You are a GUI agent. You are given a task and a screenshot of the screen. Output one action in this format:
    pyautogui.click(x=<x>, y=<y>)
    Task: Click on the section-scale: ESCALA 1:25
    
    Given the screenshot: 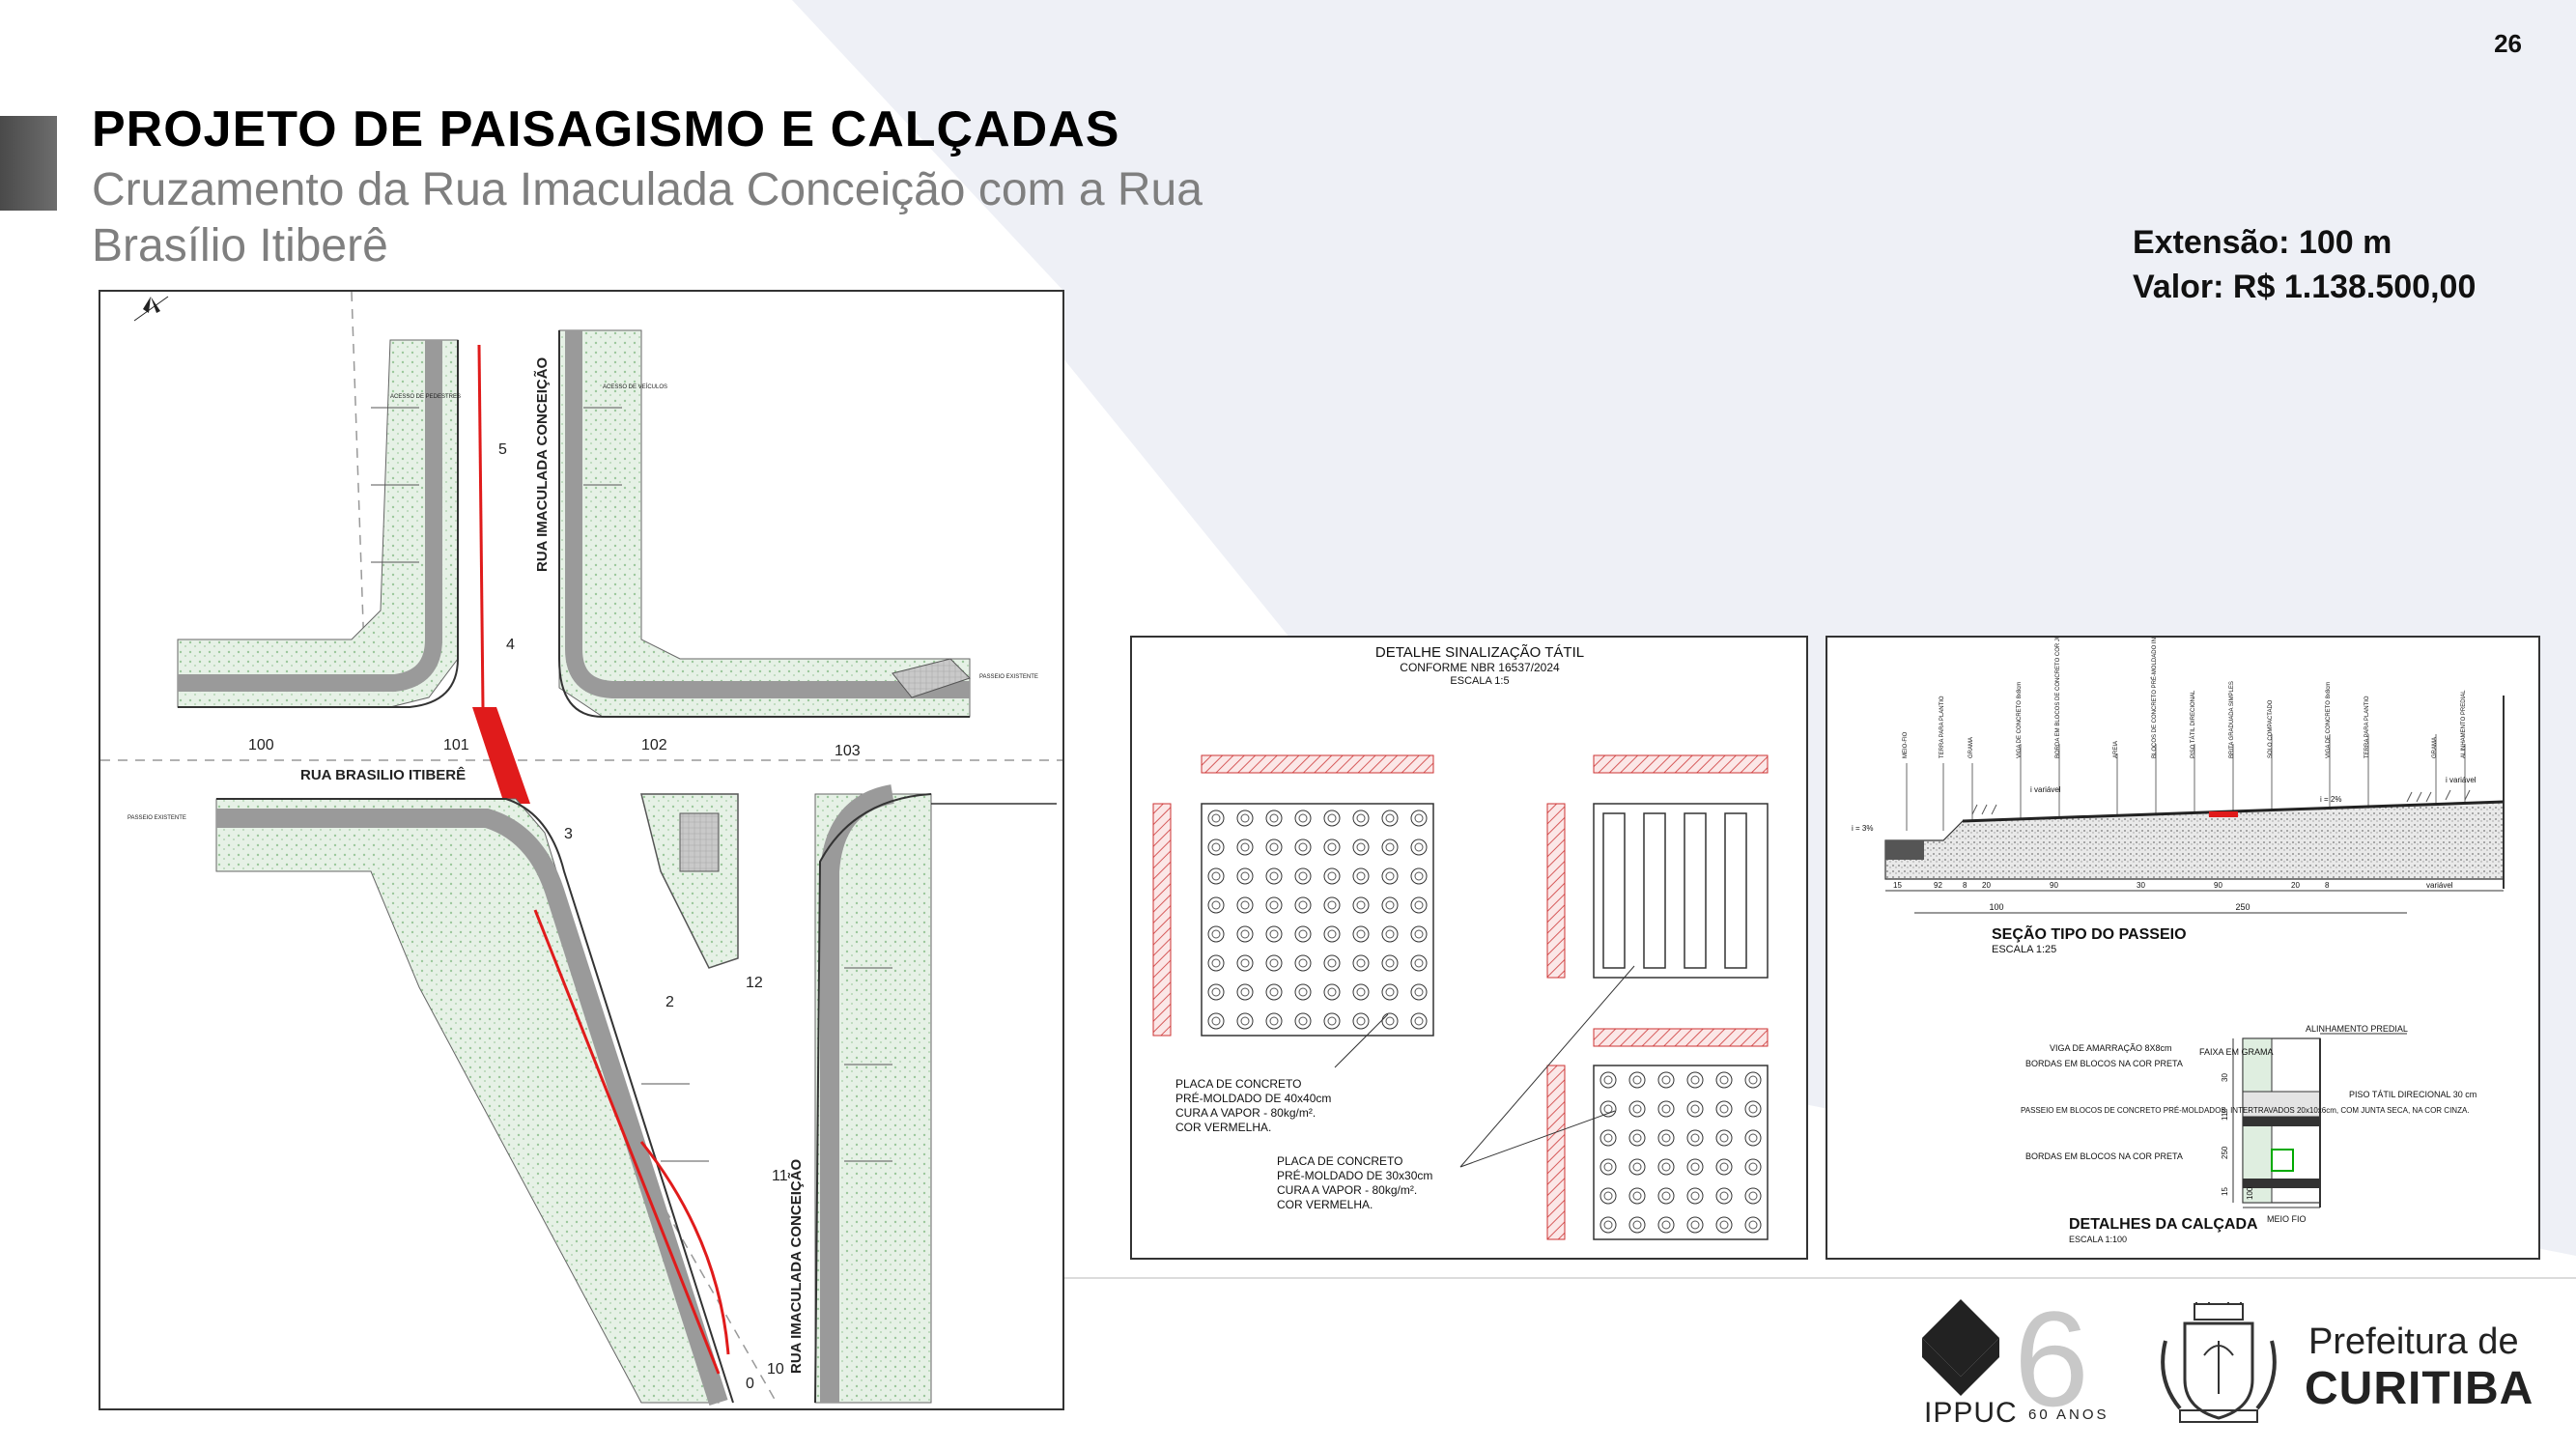 What is the action you would take?
    pyautogui.click(x=2024, y=949)
    